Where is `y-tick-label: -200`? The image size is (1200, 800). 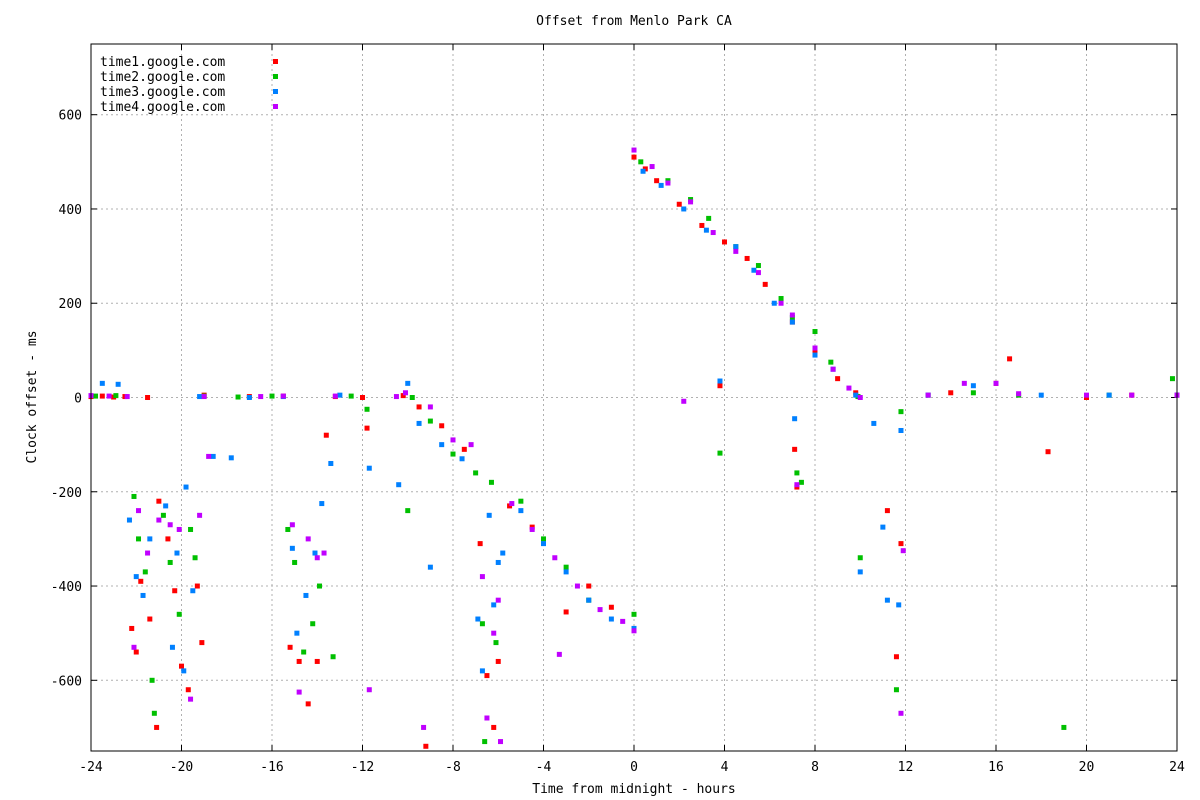 y-tick-label: -200 is located at coordinates (66, 493).